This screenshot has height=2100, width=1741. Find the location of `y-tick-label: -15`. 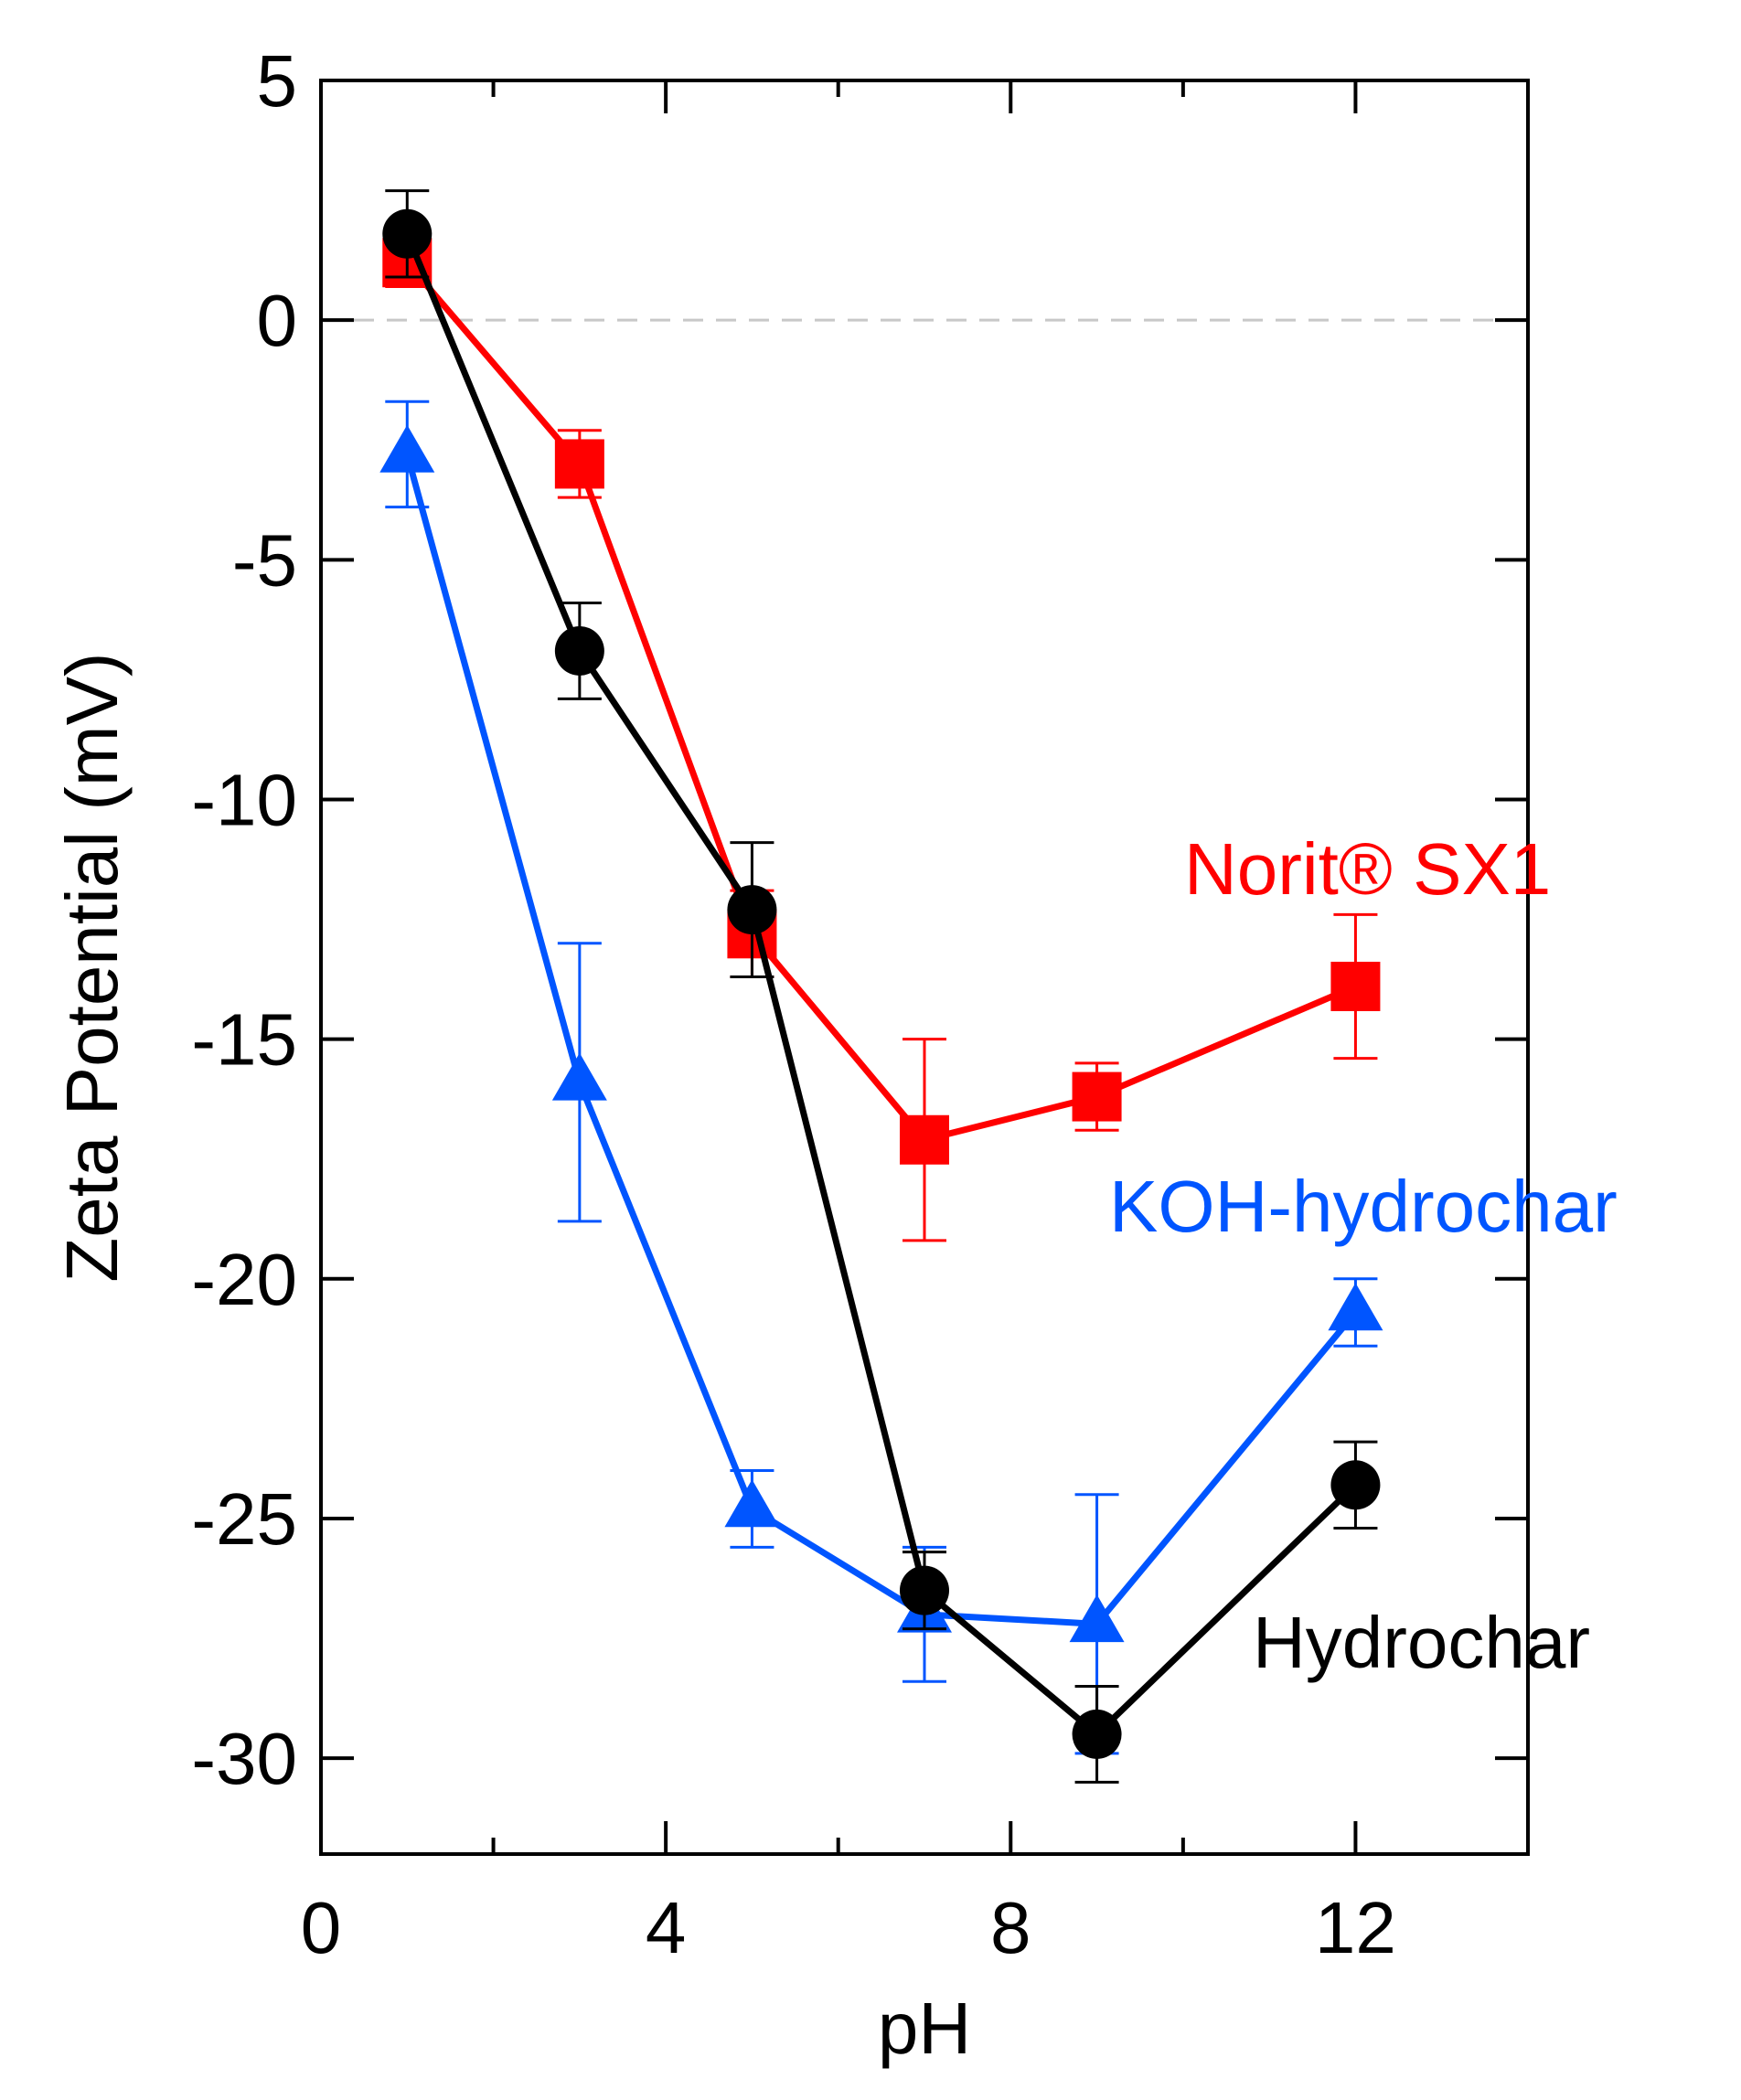

y-tick-label: -15 is located at coordinates (244, 1040).